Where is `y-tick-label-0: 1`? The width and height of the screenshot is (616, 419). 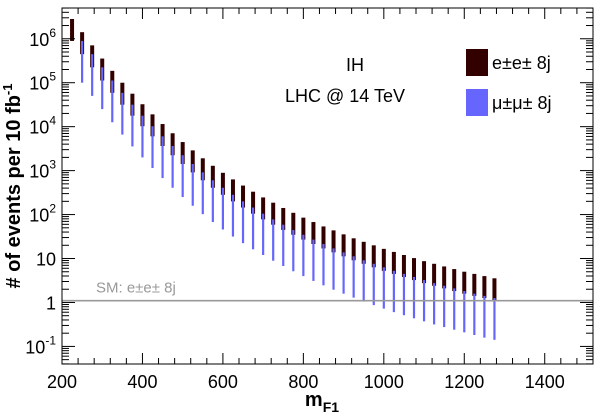
y-tick-label-0: 1 is located at coordinates (51, 303).